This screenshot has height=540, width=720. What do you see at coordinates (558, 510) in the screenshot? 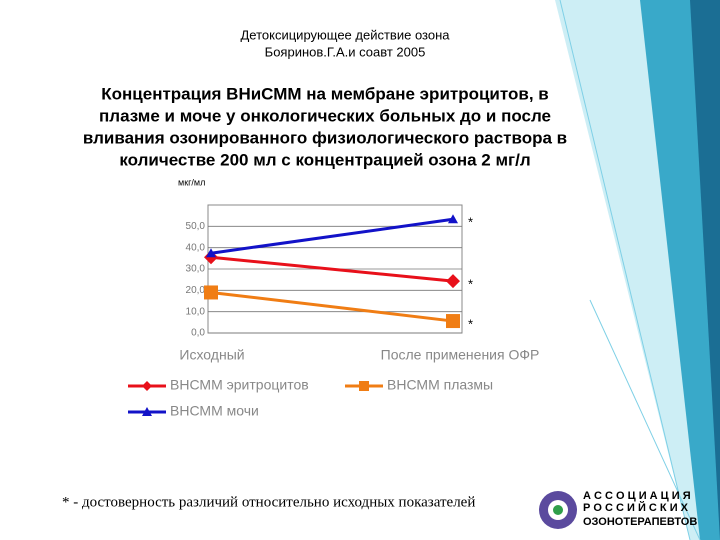
I see `logo` at bounding box center [558, 510].